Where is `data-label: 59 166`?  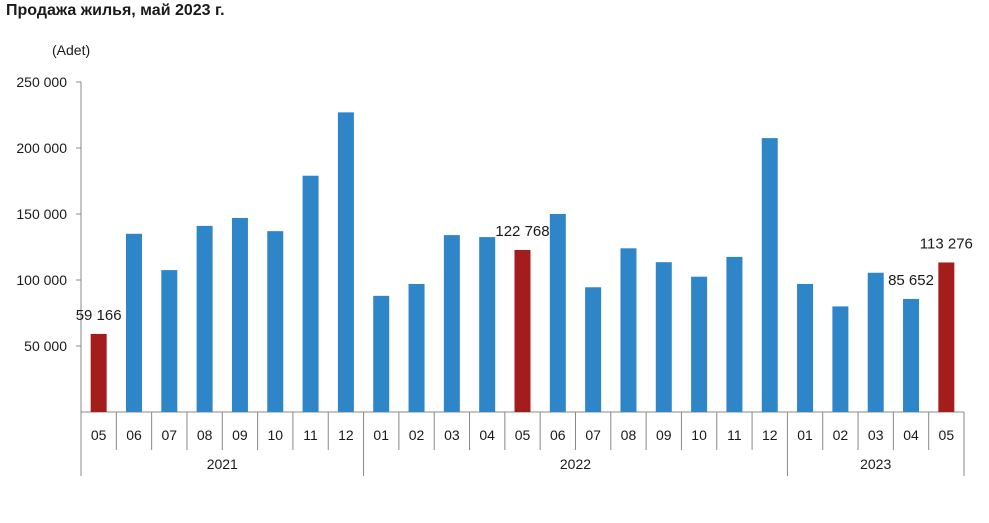 data-label: 59 166 is located at coordinates (99, 315).